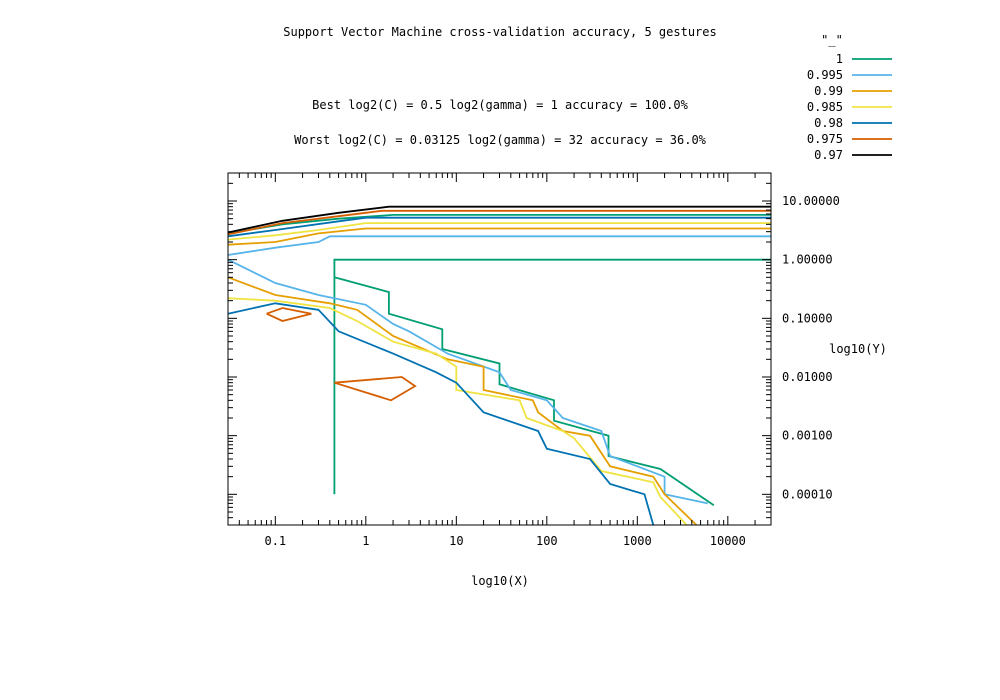  Describe the element at coordinates (807, 318) in the screenshot. I see `y-tick-label: 0.10000` at that location.